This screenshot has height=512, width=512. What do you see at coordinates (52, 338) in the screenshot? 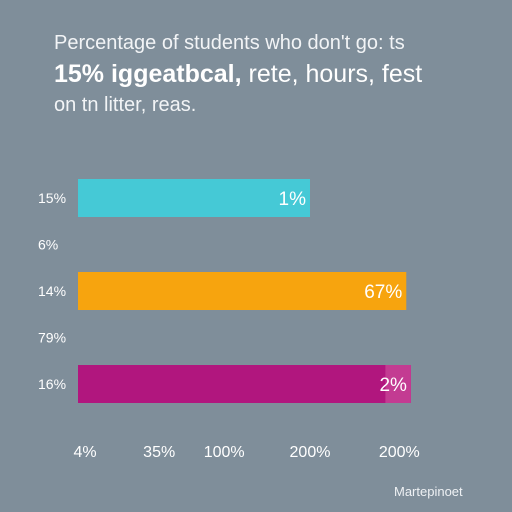
I see `row-label: 79%` at bounding box center [52, 338].